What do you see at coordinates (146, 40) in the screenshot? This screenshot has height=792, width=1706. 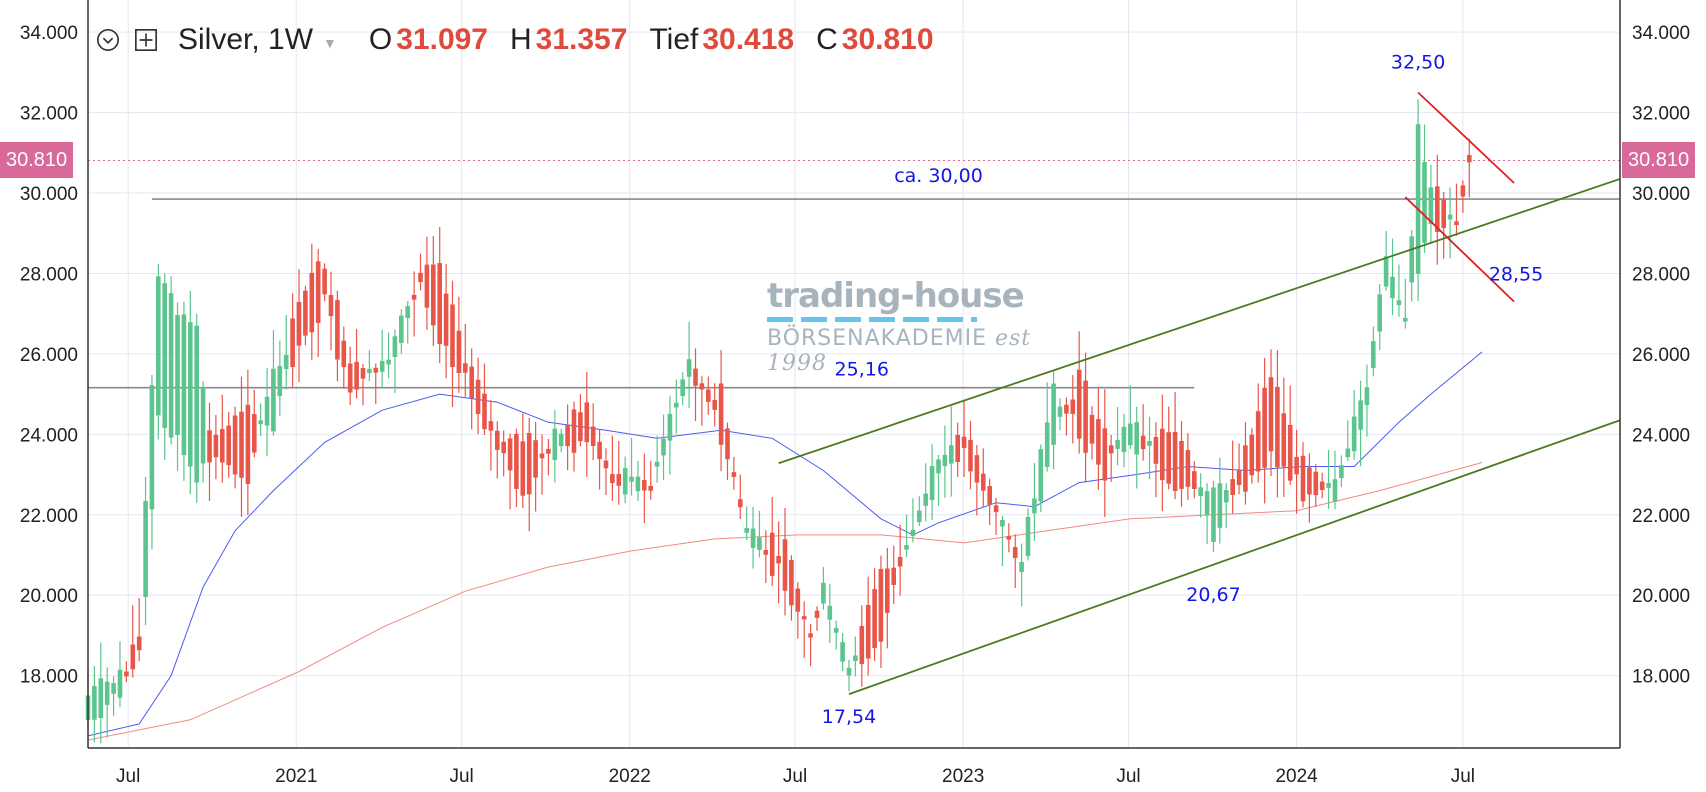 I see `plus-square-icon` at bounding box center [146, 40].